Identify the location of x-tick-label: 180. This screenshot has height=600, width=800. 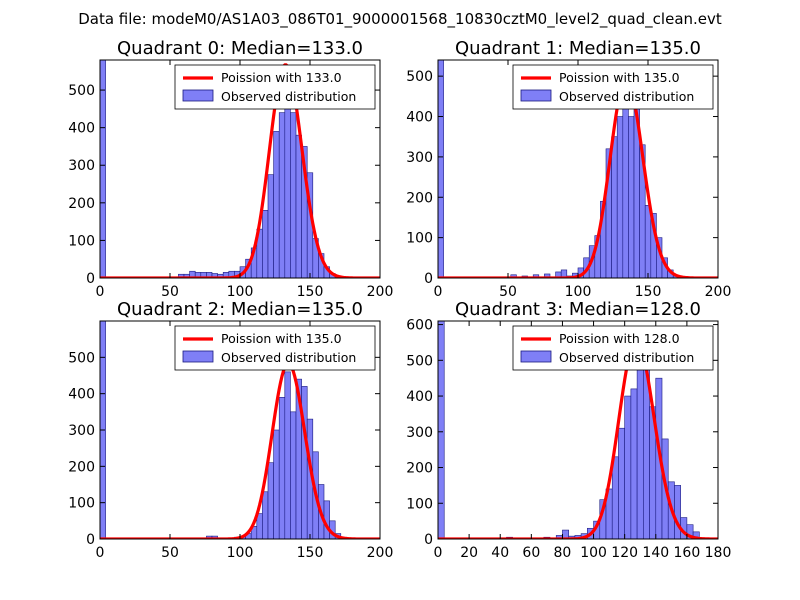
(718, 553).